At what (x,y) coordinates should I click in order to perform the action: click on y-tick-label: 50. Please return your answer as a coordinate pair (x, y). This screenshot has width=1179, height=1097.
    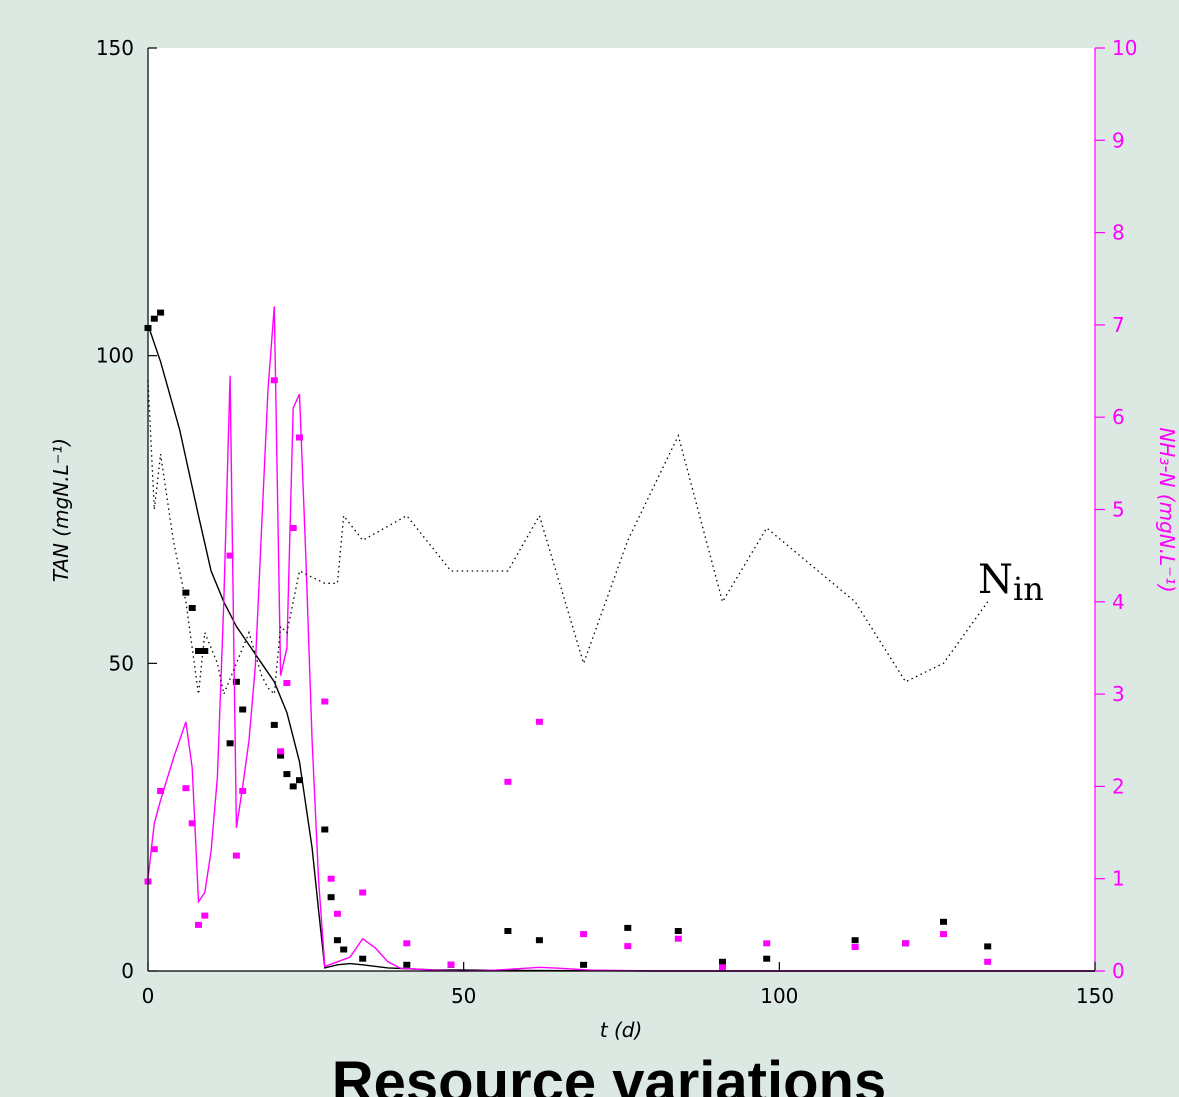
    Looking at the image, I should click on (121, 663).